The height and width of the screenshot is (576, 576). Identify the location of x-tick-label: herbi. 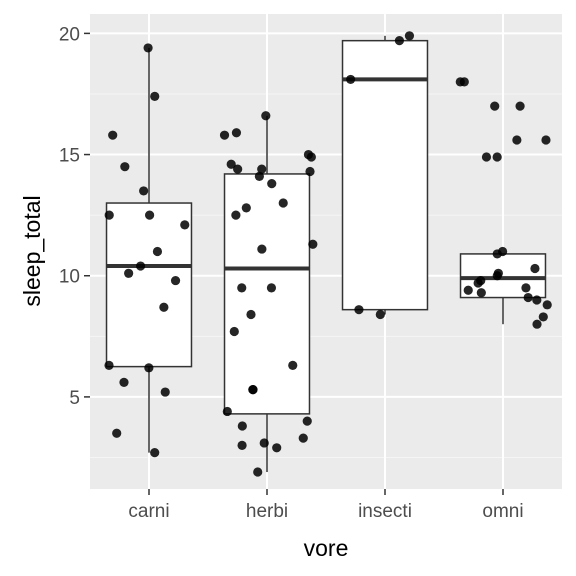
(267, 511).